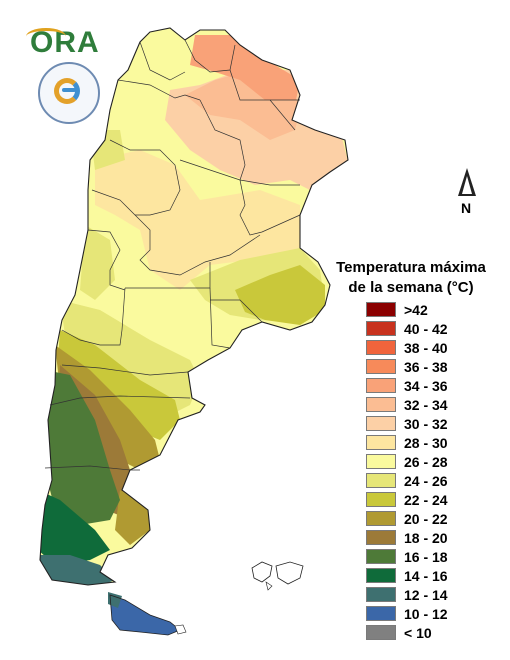 The width and height of the screenshot is (510, 660). I want to click on legend-label: 12 - 14, so click(426, 594).